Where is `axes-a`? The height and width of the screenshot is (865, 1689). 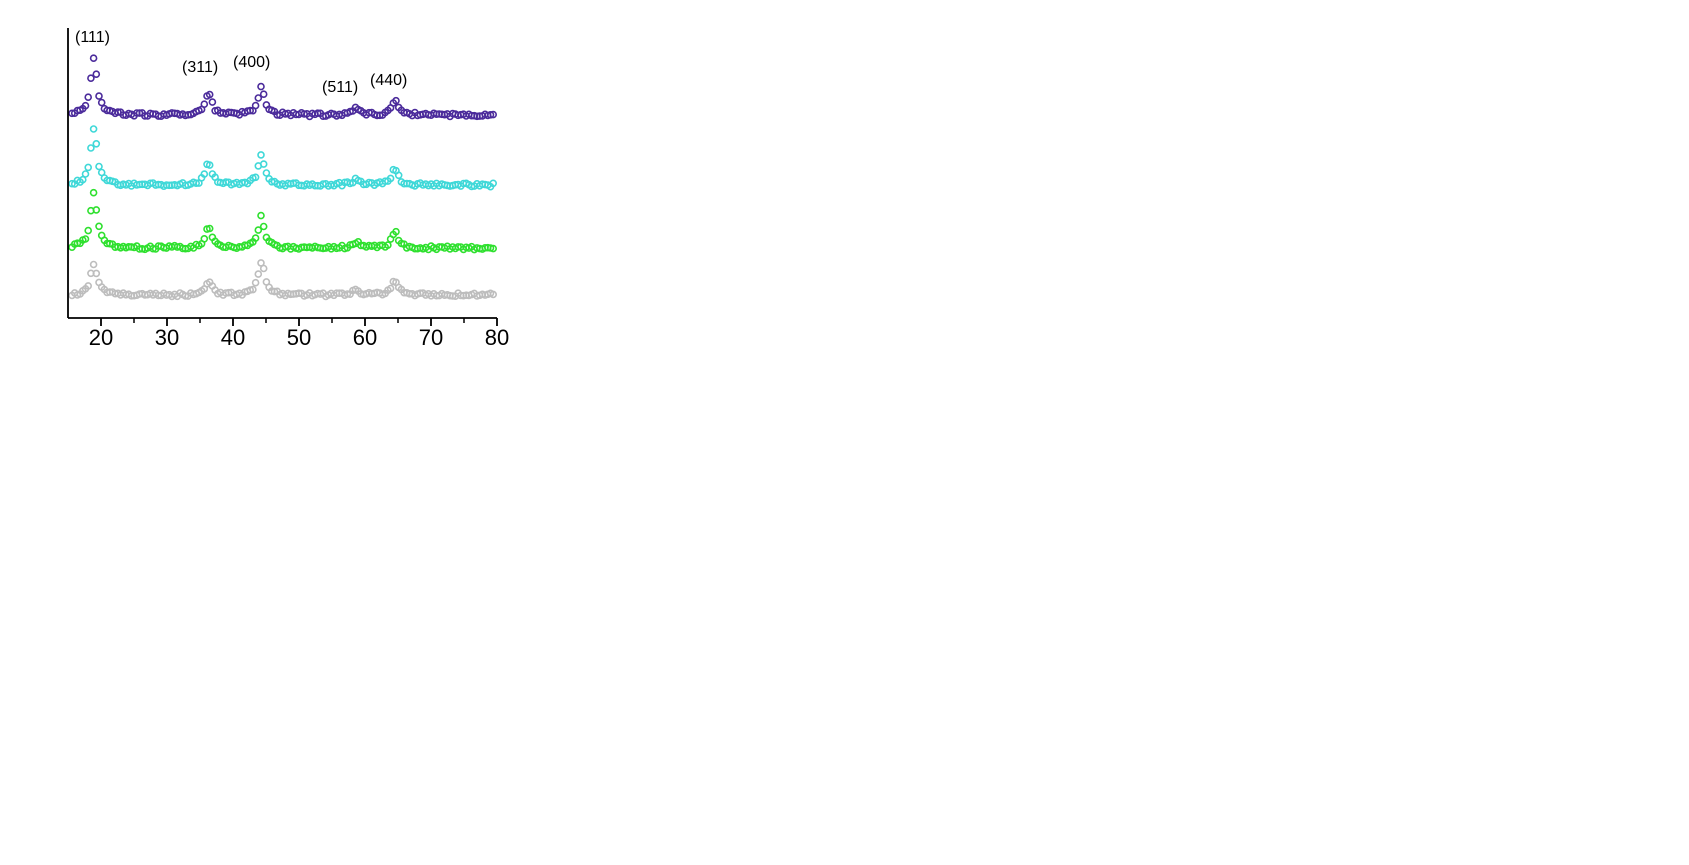
axes-a is located at coordinates (282, 173).